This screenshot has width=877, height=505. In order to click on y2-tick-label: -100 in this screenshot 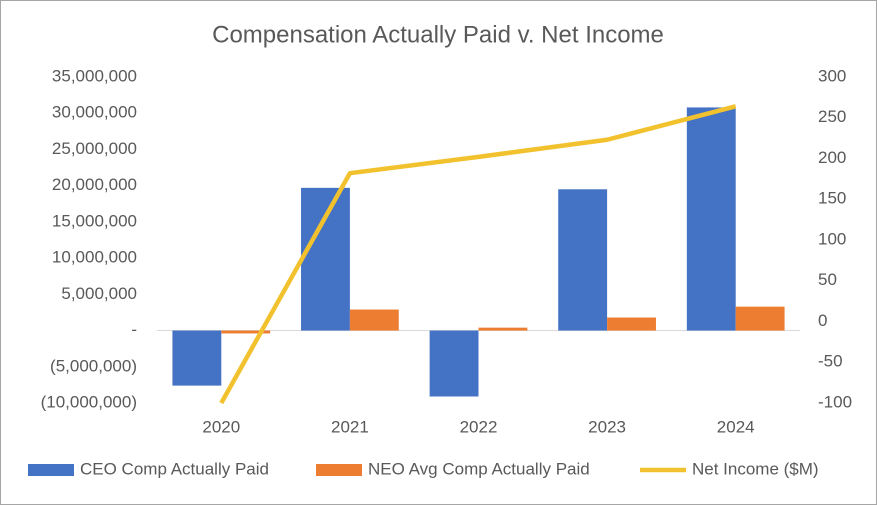, I will do `click(835, 401)`.